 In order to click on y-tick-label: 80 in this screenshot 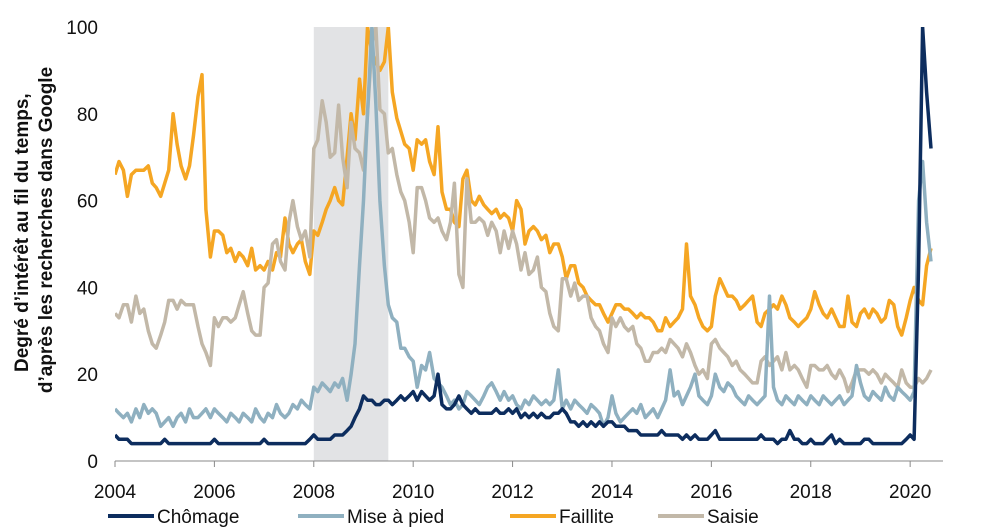, I will do `click(87, 115)`.